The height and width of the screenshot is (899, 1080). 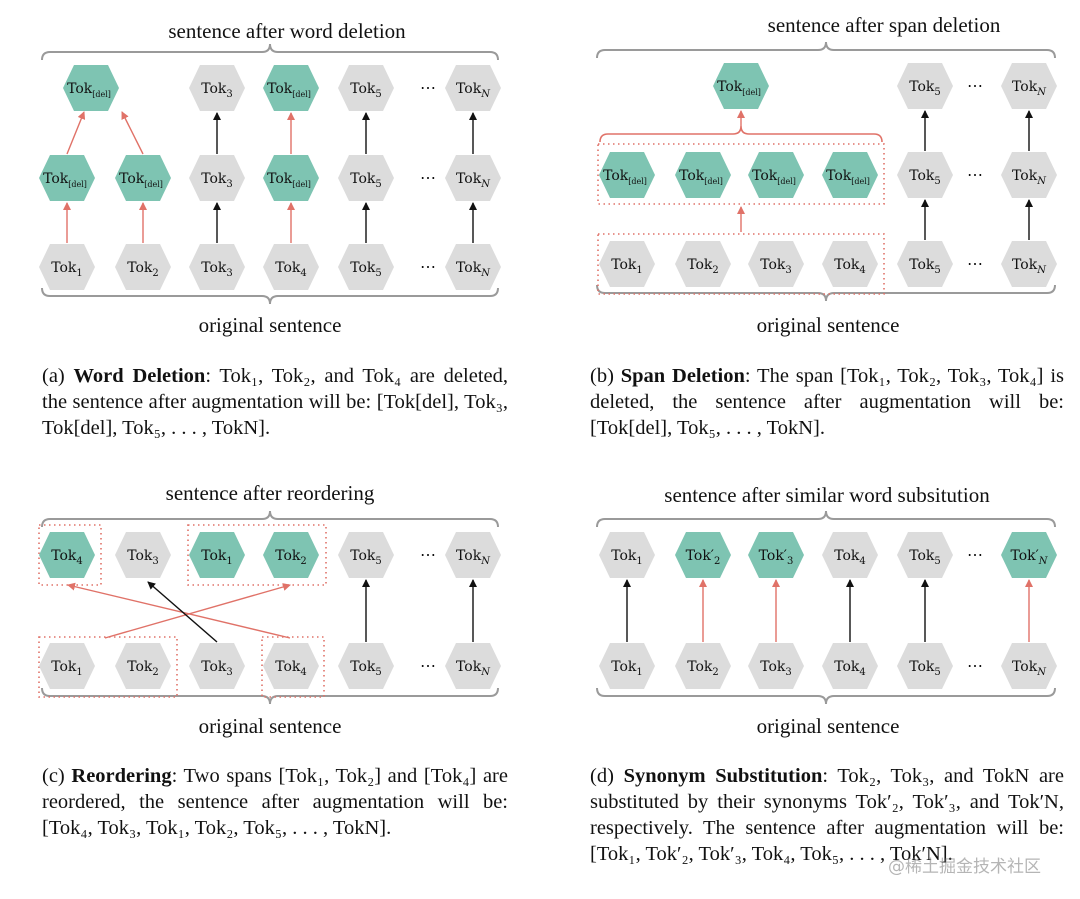 I want to click on panel-a-top-token-0: Tok[del], so click(x=91, y=88).